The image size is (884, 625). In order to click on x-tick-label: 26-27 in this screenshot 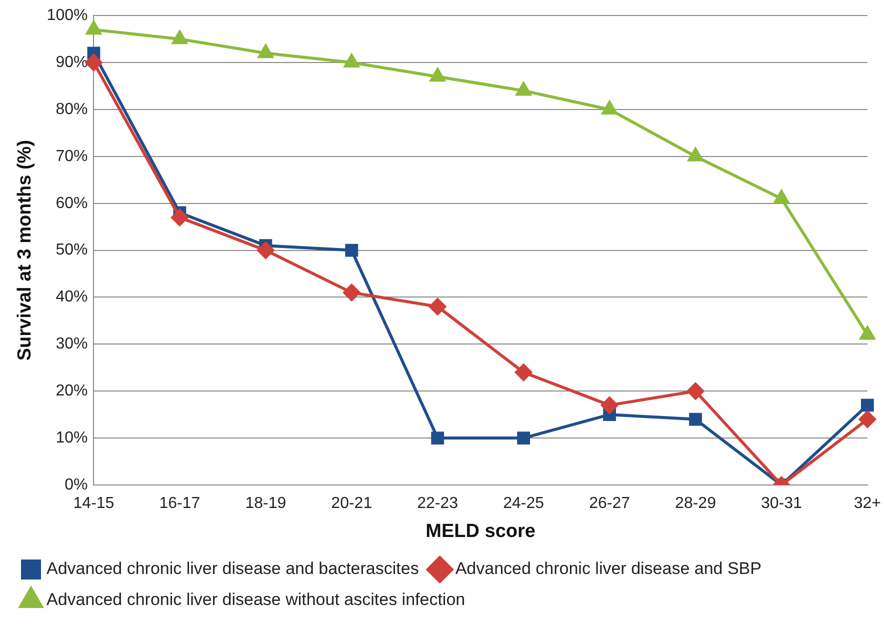, I will do `click(609, 503)`.